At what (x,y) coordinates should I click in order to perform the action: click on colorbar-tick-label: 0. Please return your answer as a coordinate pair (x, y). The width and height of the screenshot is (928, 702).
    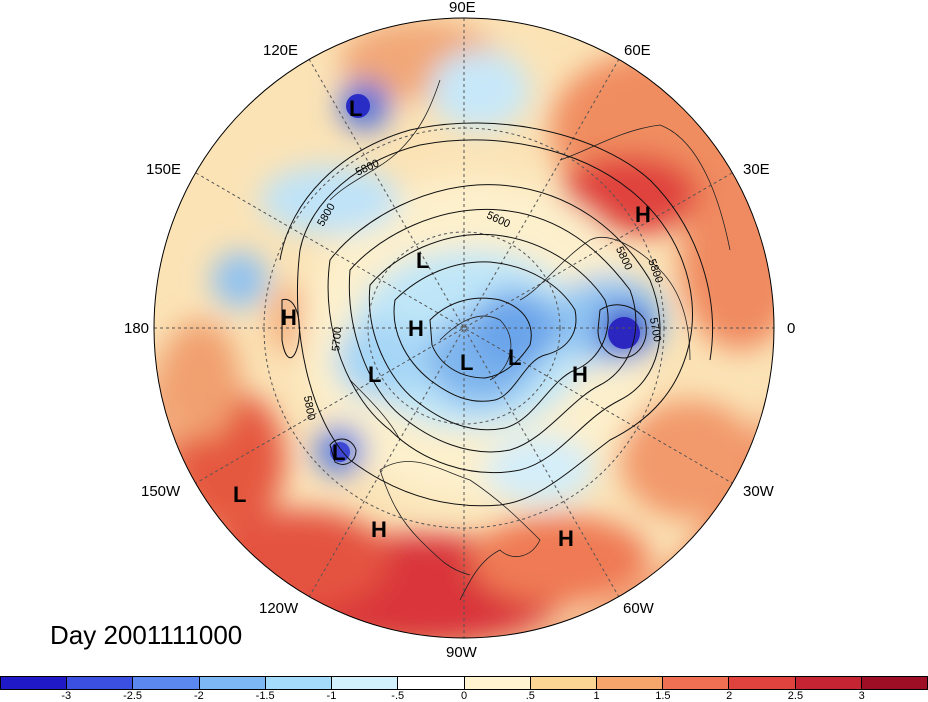
    Looking at the image, I should click on (464, 696).